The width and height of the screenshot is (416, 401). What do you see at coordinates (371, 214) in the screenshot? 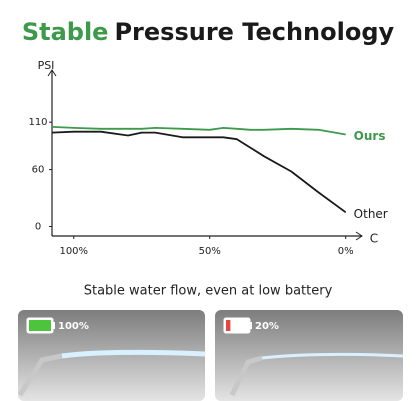
I see `series-label: Other` at bounding box center [371, 214].